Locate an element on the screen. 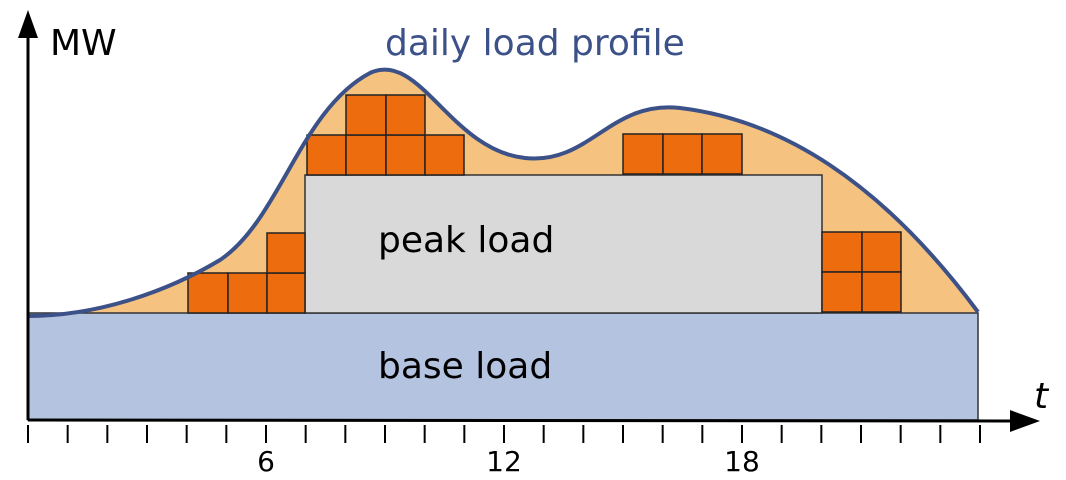 This screenshot has width=1066, height=480. peak-label: peak load is located at coordinates (466, 240).